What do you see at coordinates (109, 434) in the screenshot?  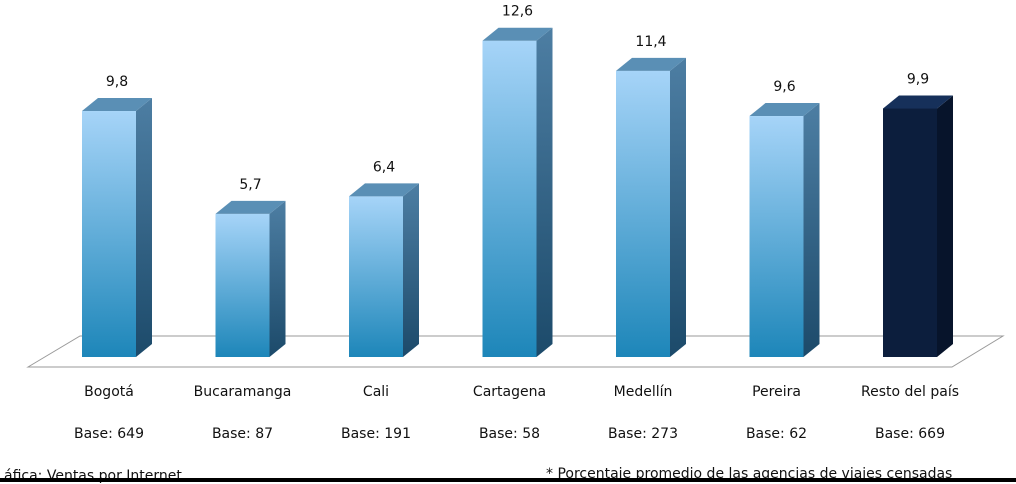 I see `base-label: Base: 649` at bounding box center [109, 434].